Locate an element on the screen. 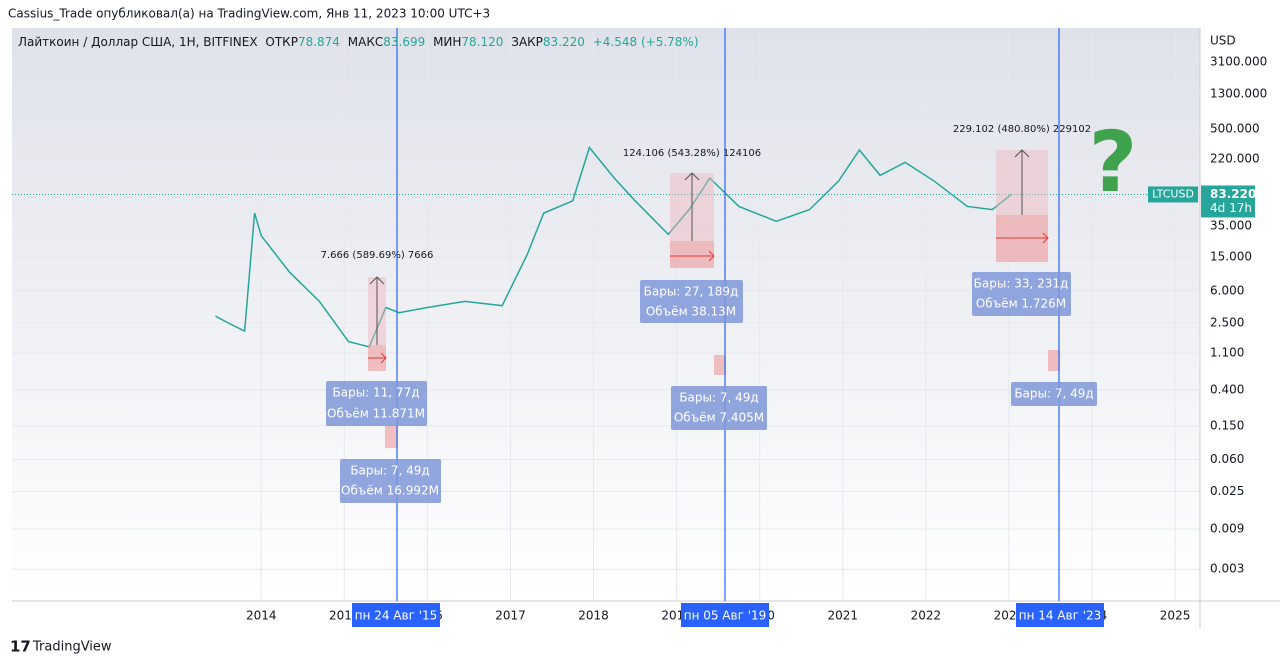 The image size is (1280, 665). y-tick-label: 15.000 is located at coordinates (1231, 257).